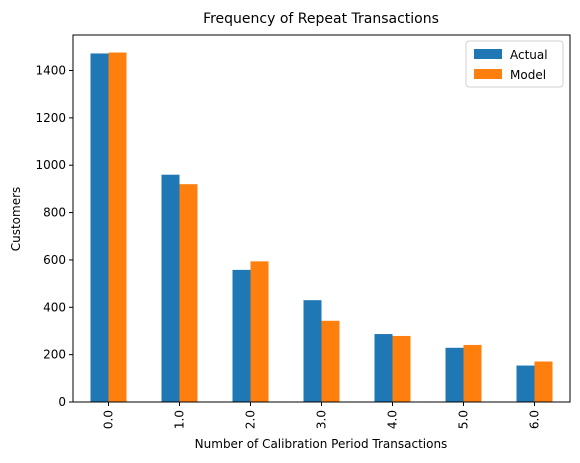  Describe the element at coordinates (16, 219) in the screenshot. I see `y-axis-label: Customers` at that location.